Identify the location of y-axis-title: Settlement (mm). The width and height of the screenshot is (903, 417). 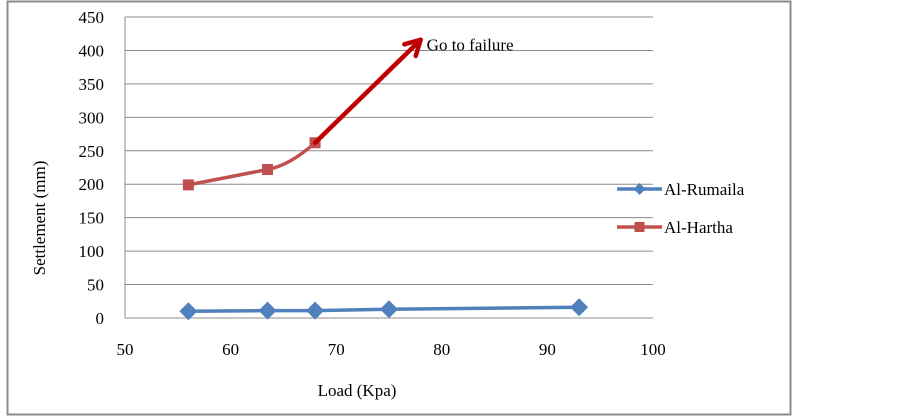
(39, 218).